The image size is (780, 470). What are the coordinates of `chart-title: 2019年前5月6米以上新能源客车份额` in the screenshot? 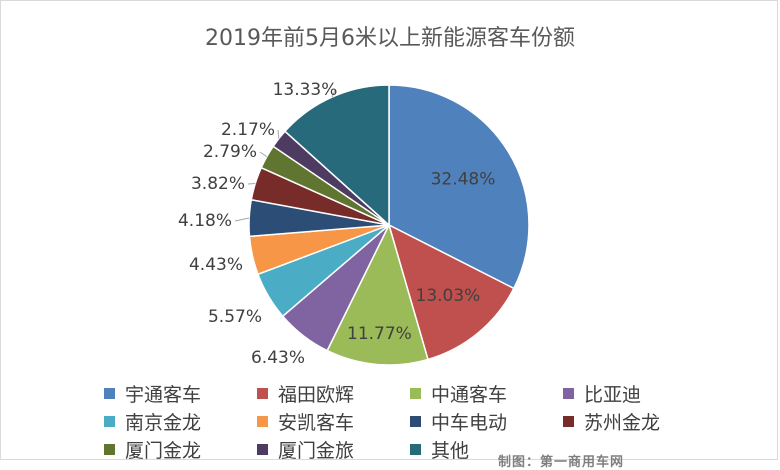 It's located at (390, 38).